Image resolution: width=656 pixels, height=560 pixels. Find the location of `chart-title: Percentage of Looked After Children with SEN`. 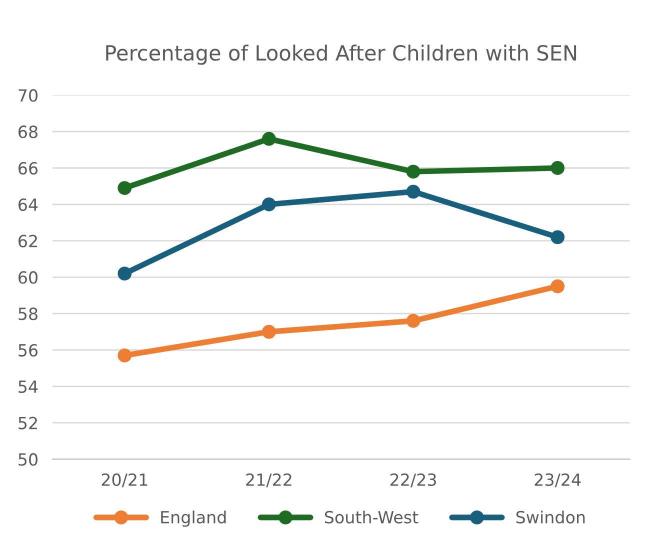

chart-title: Percentage of Looked After Children with SEN is located at coordinates (341, 54).